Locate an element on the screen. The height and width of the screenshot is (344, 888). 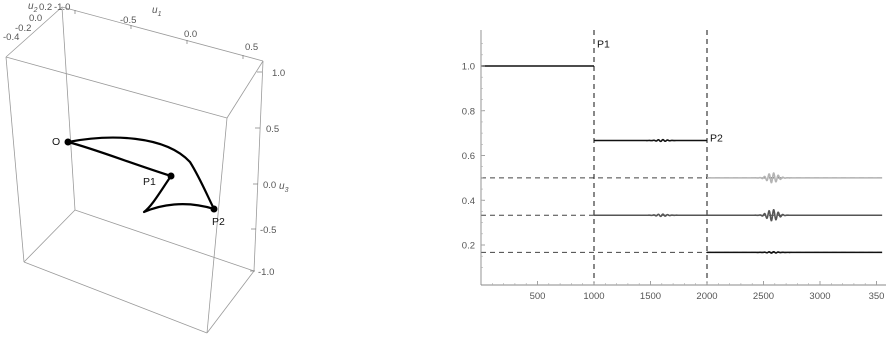
y-tick-label: 0.4 is located at coordinates (468, 201).